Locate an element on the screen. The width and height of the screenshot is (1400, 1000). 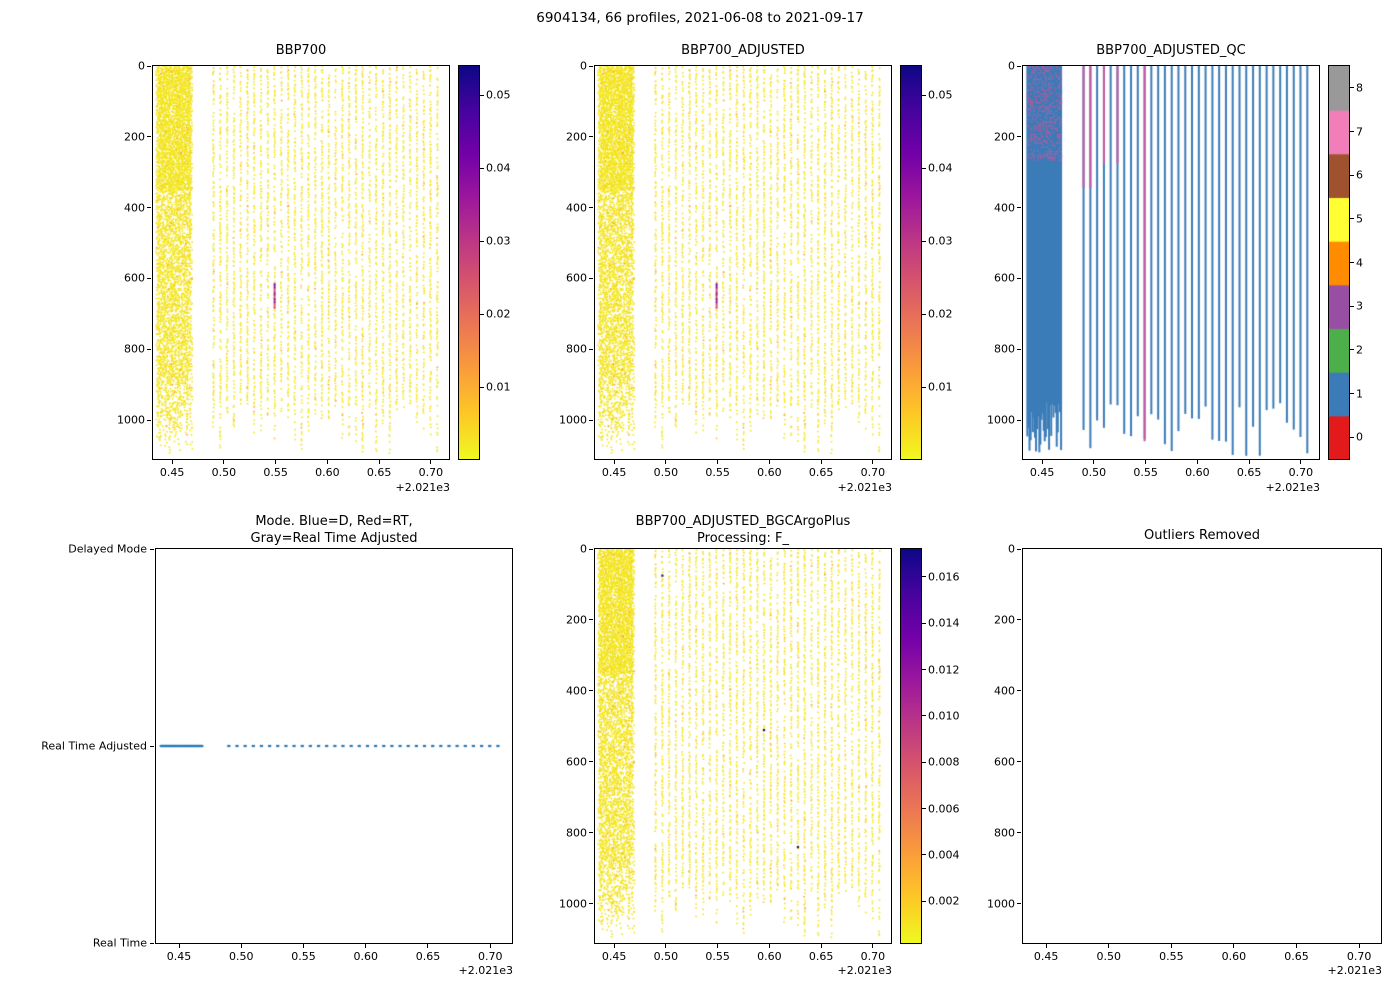
y-tick-label: Real Time Adjusted is located at coordinates (94, 746).